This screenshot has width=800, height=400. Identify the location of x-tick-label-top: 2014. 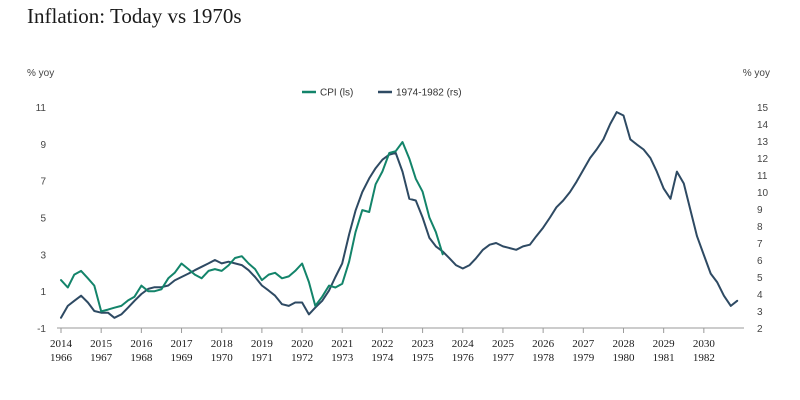
(61, 344).